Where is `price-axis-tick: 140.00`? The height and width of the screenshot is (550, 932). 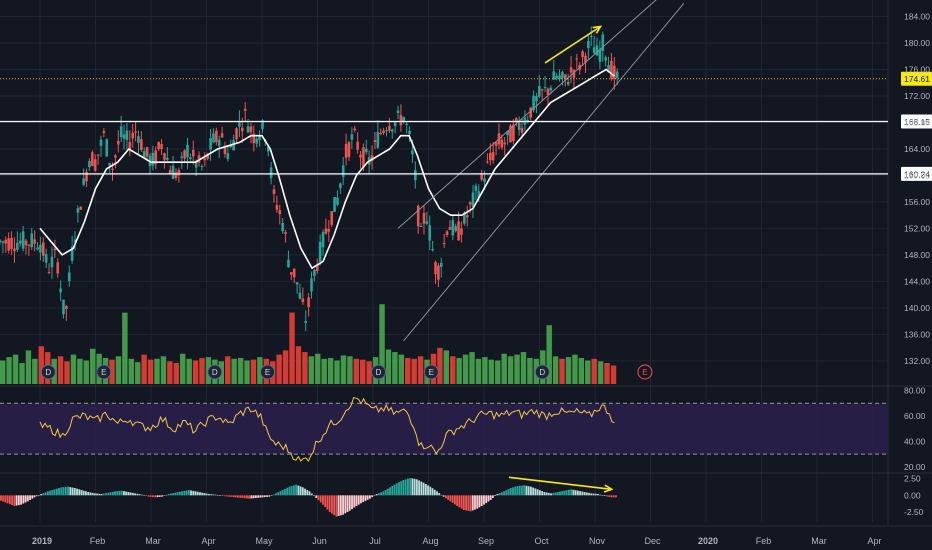 price-axis-tick: 140.00 is located at coordinates (917, 308).